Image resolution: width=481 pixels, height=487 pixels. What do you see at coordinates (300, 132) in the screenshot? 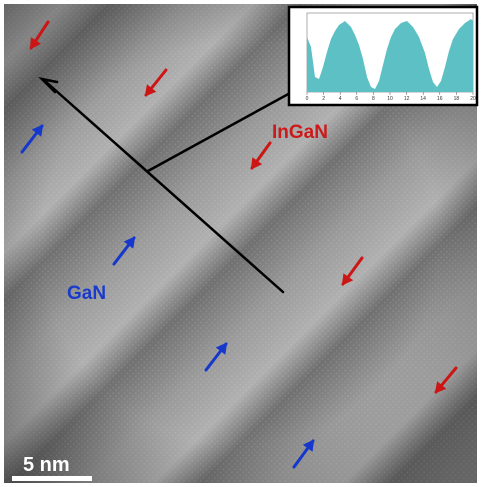
I see `ingan-label: InGaN` at bounding box center [300, 132].